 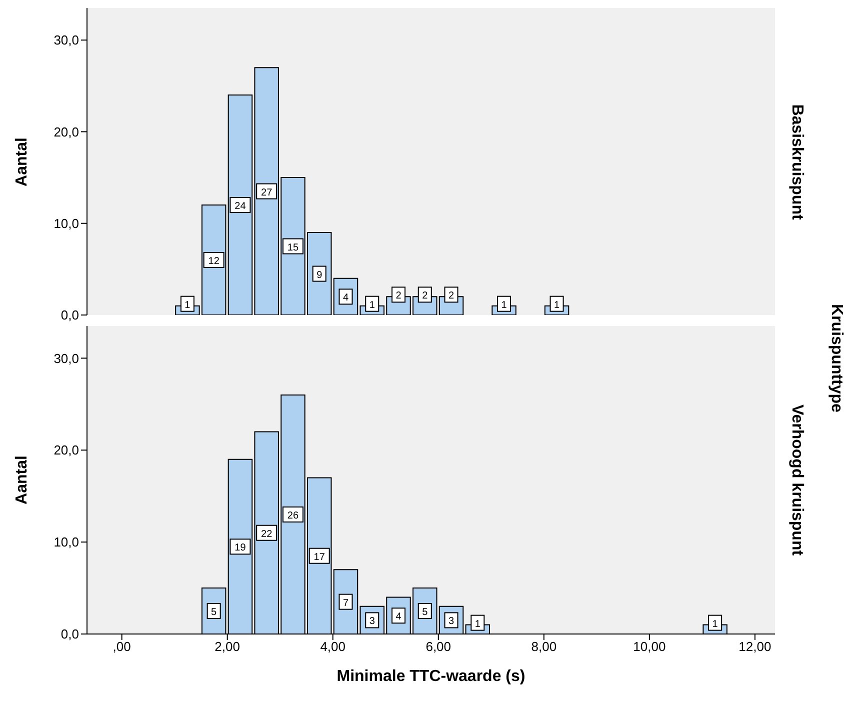 I want to click on data-label: 7, so click(x=345, y=603).